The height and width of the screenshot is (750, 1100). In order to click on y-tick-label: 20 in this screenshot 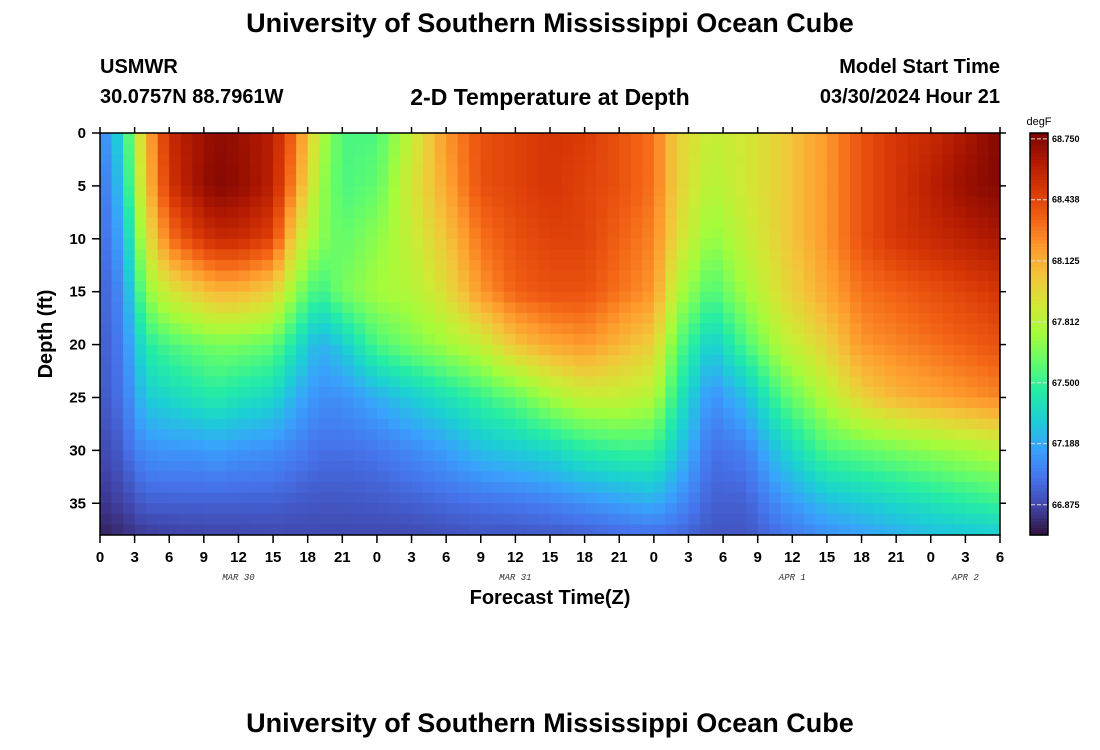, I will do `click(77, 345)`.